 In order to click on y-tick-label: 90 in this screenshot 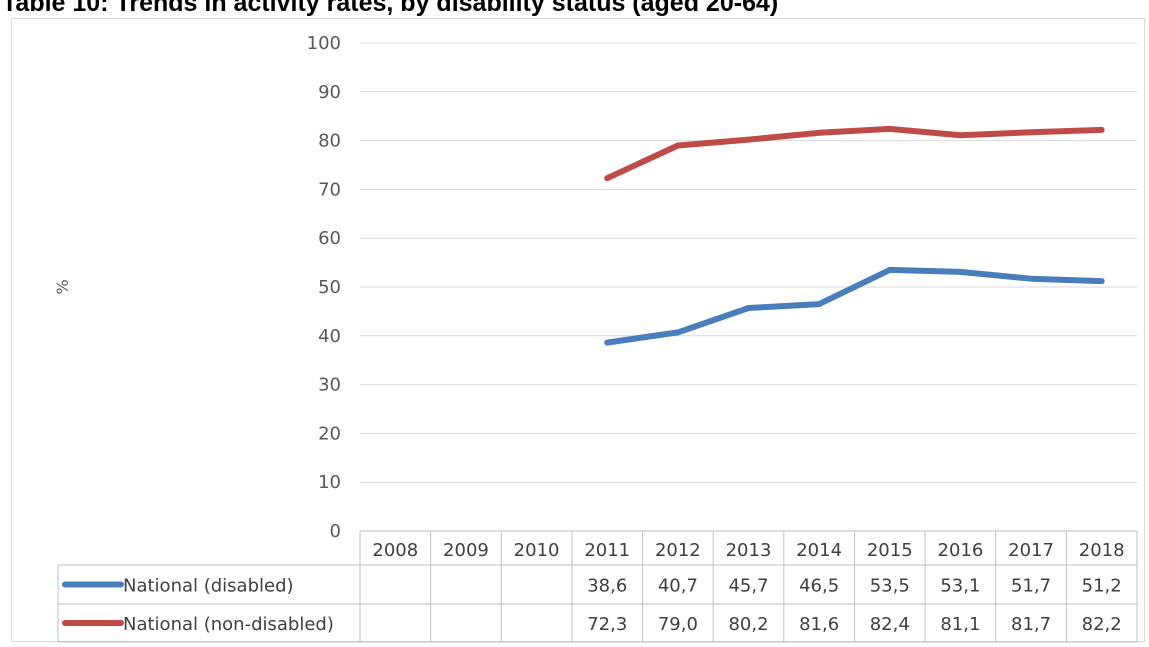, I will do `click(329, 92)`.